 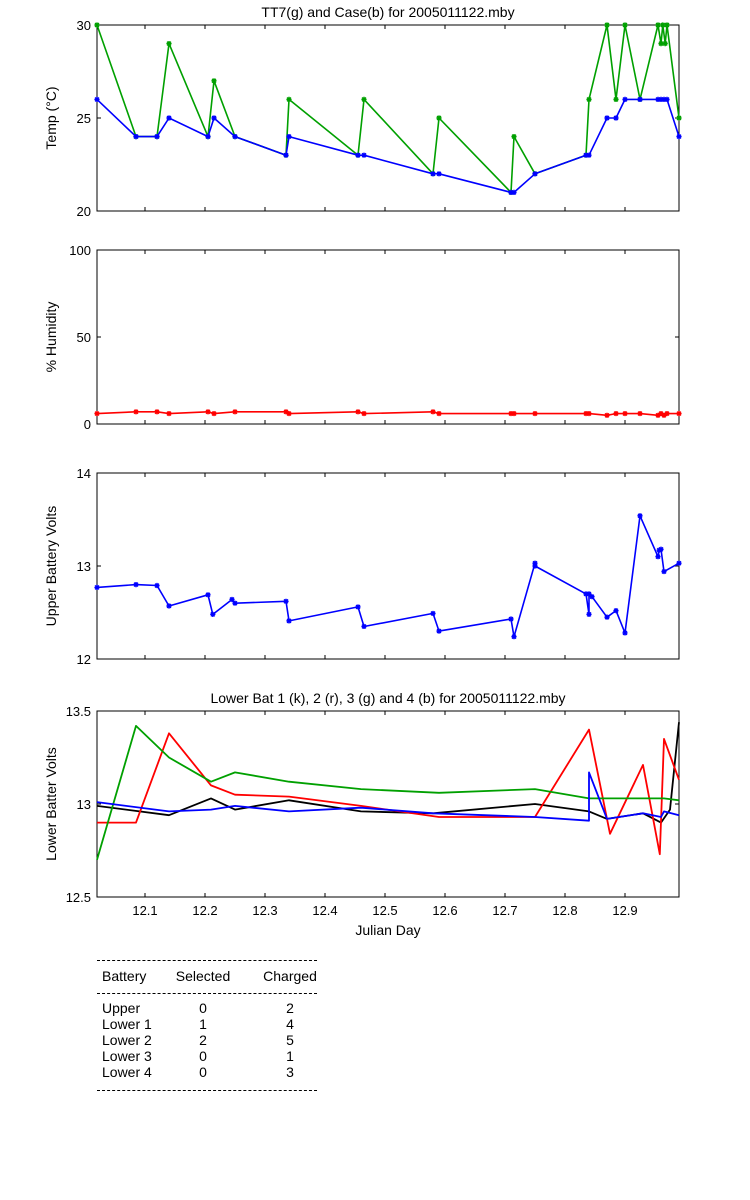 I want to click on x-tick-label: 12.7, so click(x=504, y=910).